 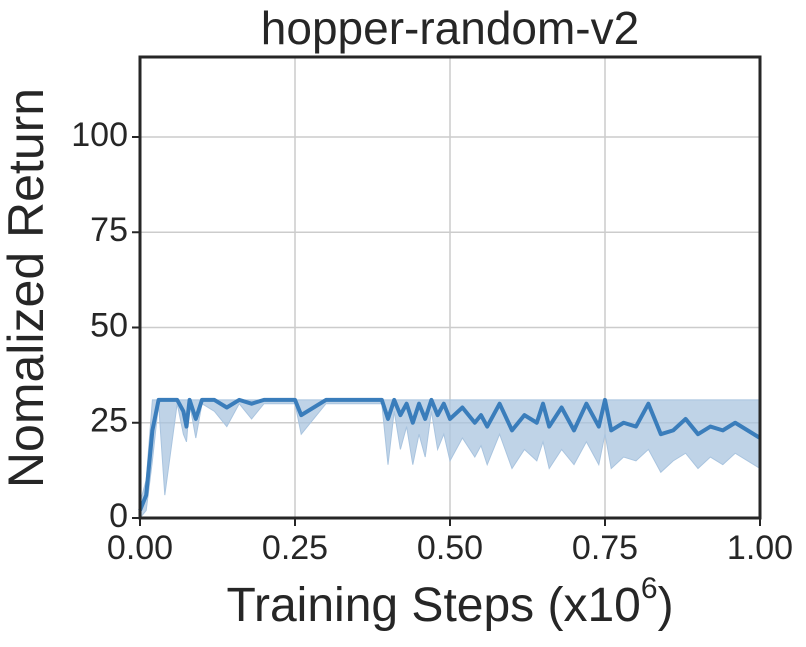 I want to click on x-tick-label: 0.50, so click(x=450, y=548).